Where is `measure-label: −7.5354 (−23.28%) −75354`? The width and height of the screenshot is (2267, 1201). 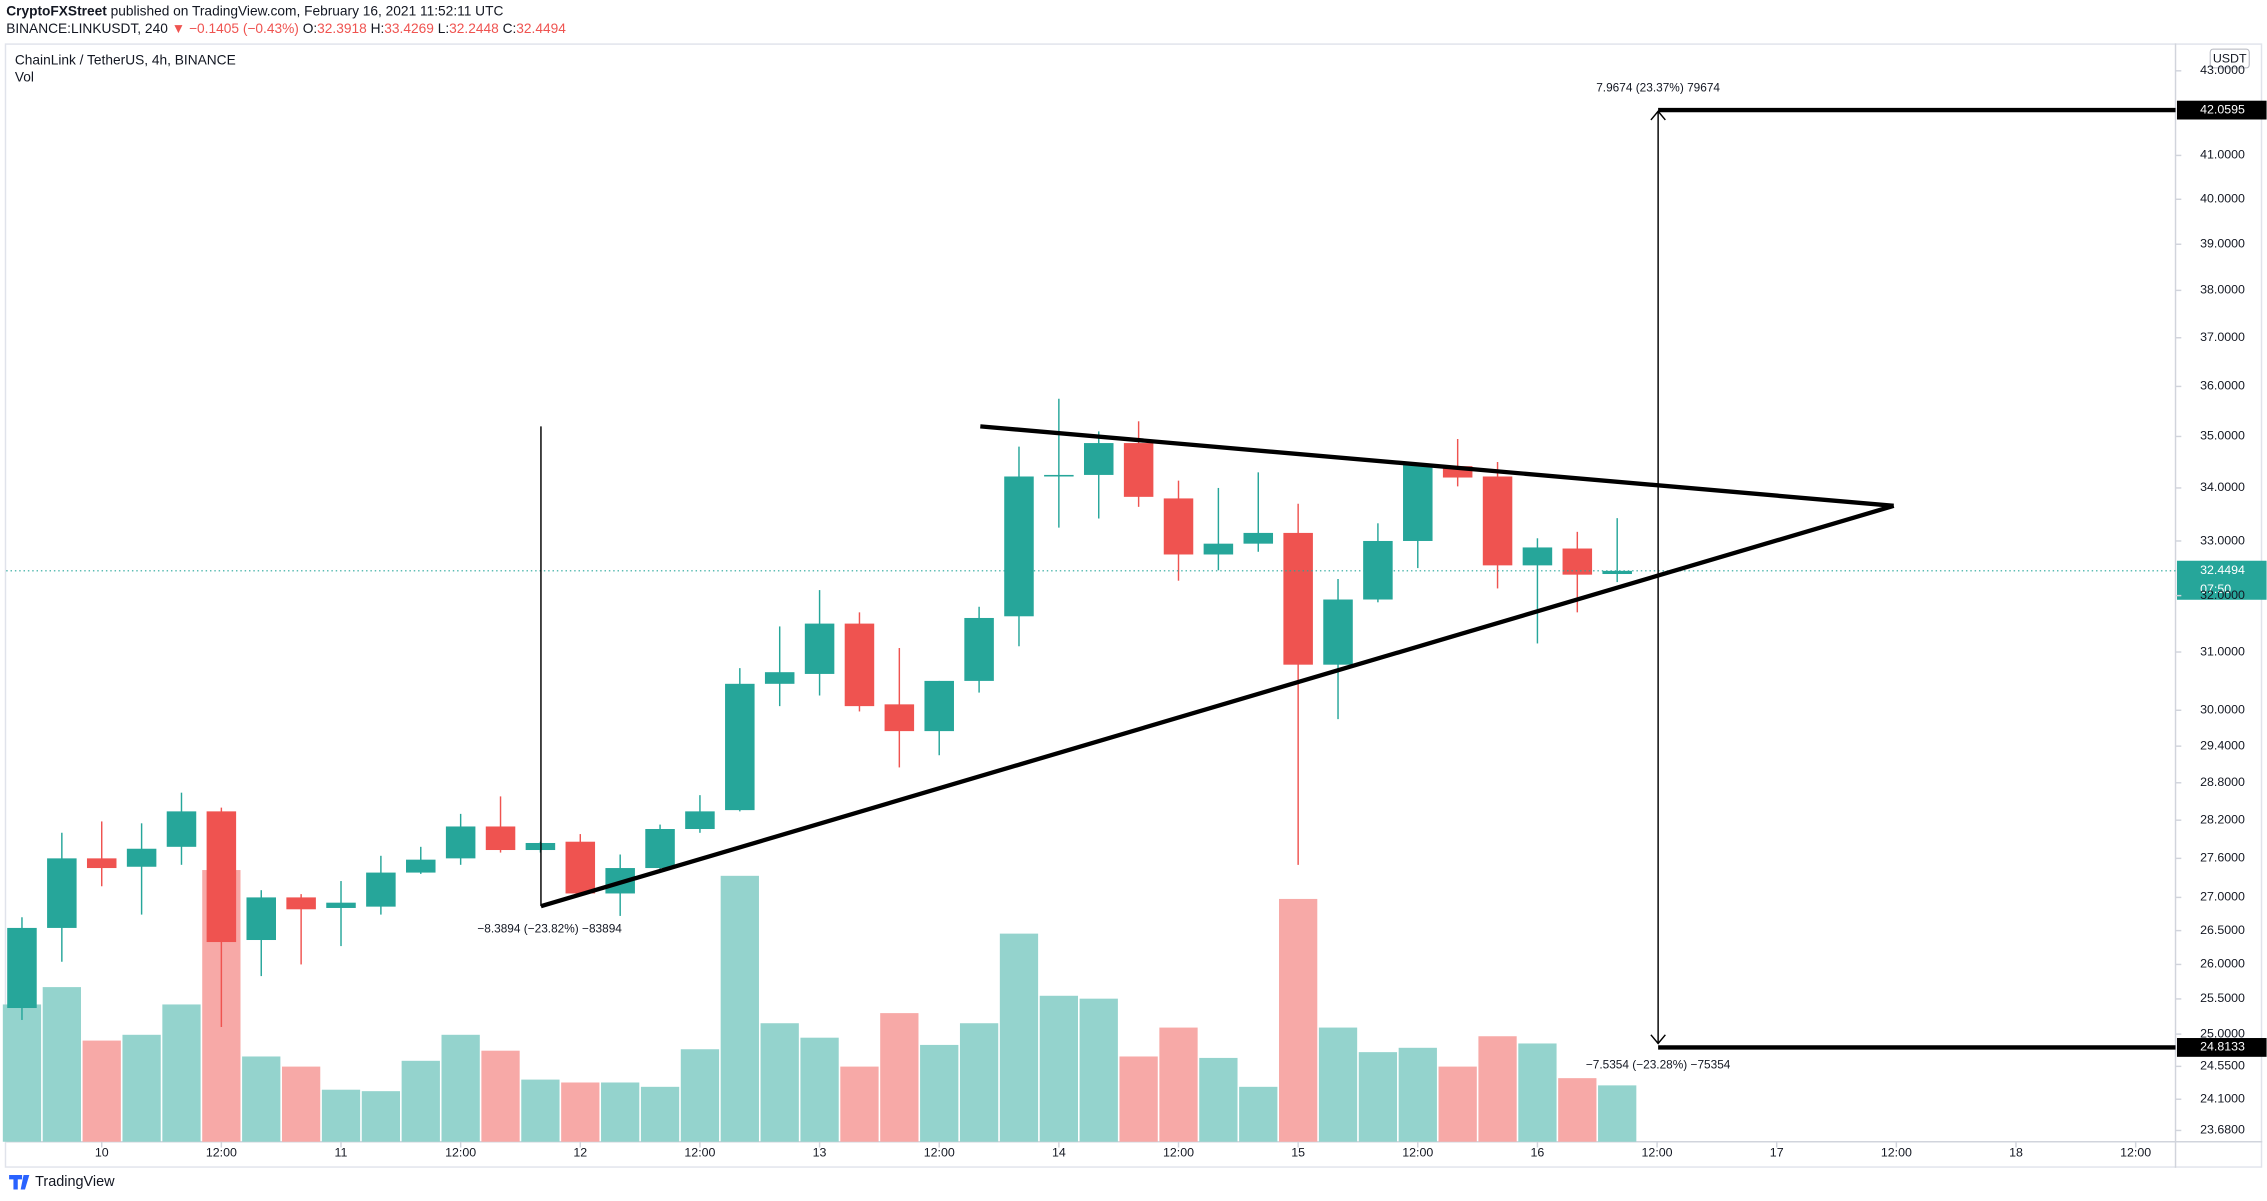 measure-label: −7.5354 (−23.28%) −75354 is located at coordinates (1658, 1064).